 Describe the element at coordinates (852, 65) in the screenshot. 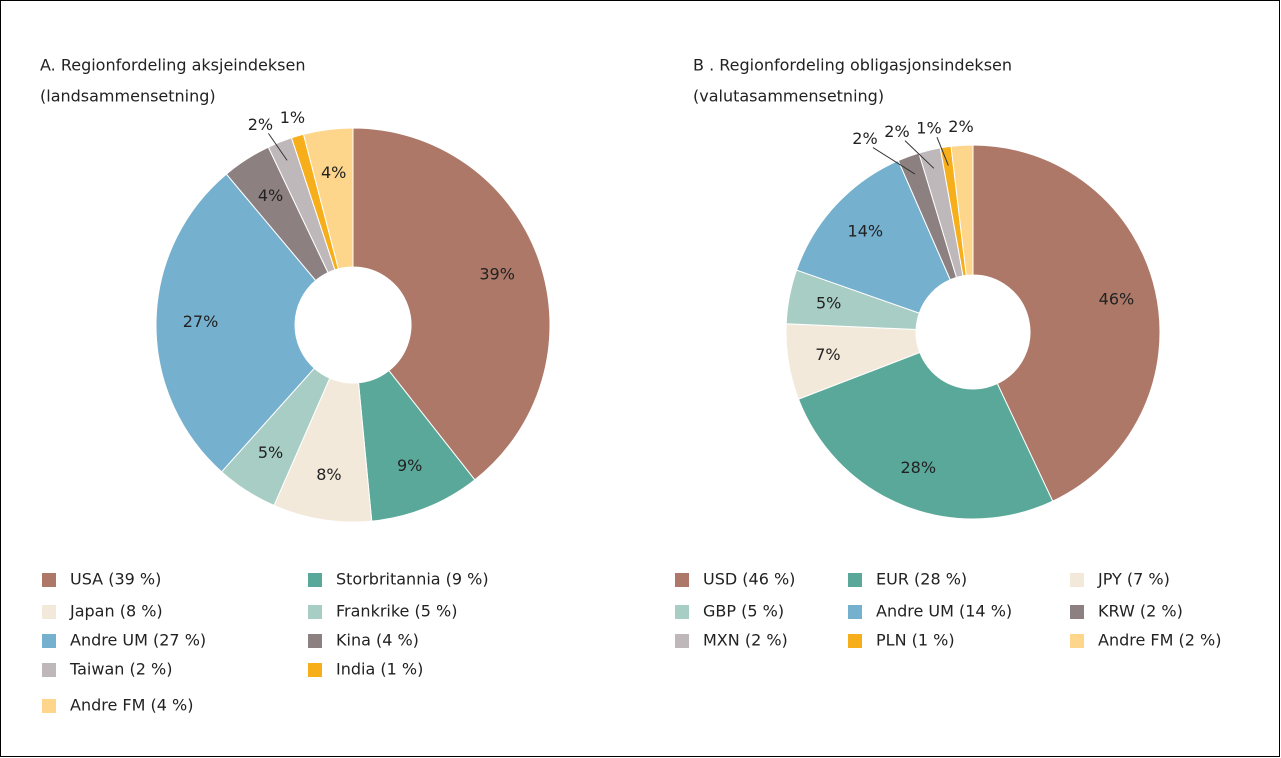

I see `chart-title: B . Regionfordeling obligasjonsindeksen` at that location.